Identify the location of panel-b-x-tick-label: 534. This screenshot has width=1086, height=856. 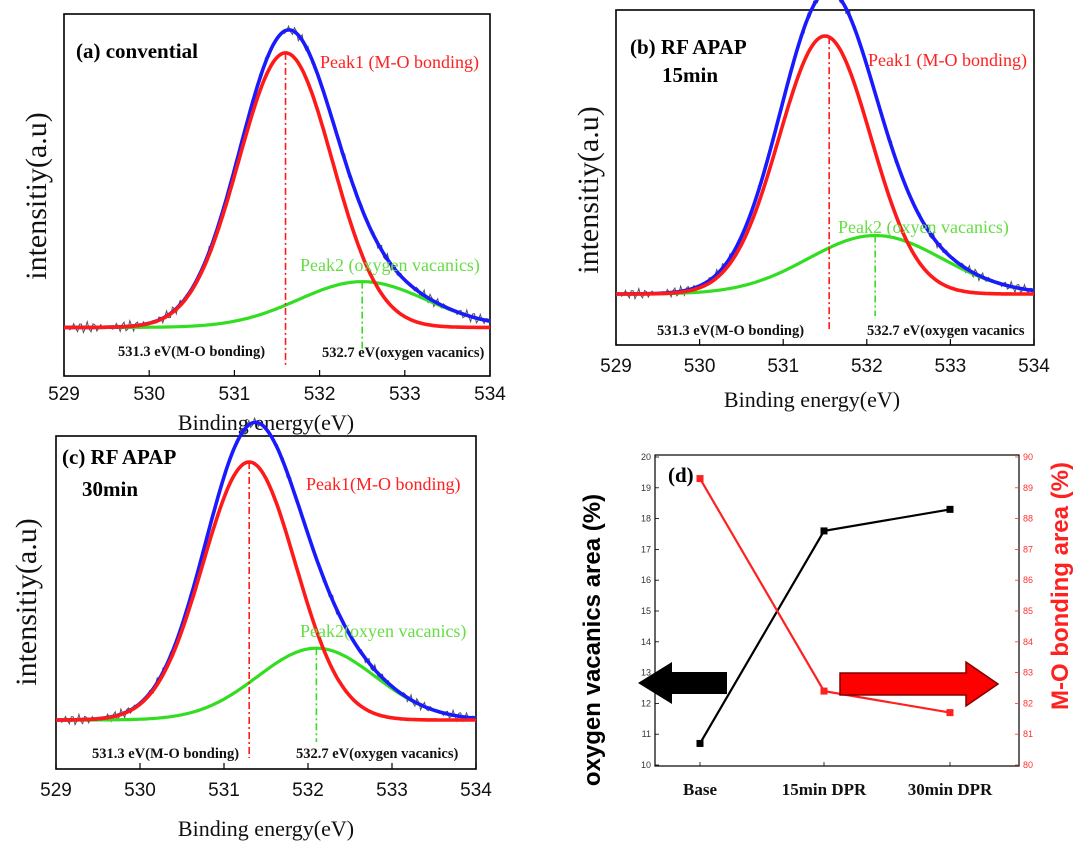
(1034, 366).